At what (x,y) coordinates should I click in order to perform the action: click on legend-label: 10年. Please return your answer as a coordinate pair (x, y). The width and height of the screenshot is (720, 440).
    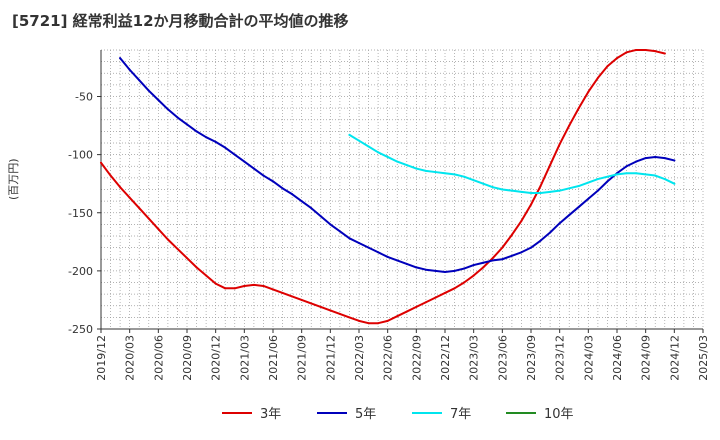
    Looking at the image, I should click on (559, 414).